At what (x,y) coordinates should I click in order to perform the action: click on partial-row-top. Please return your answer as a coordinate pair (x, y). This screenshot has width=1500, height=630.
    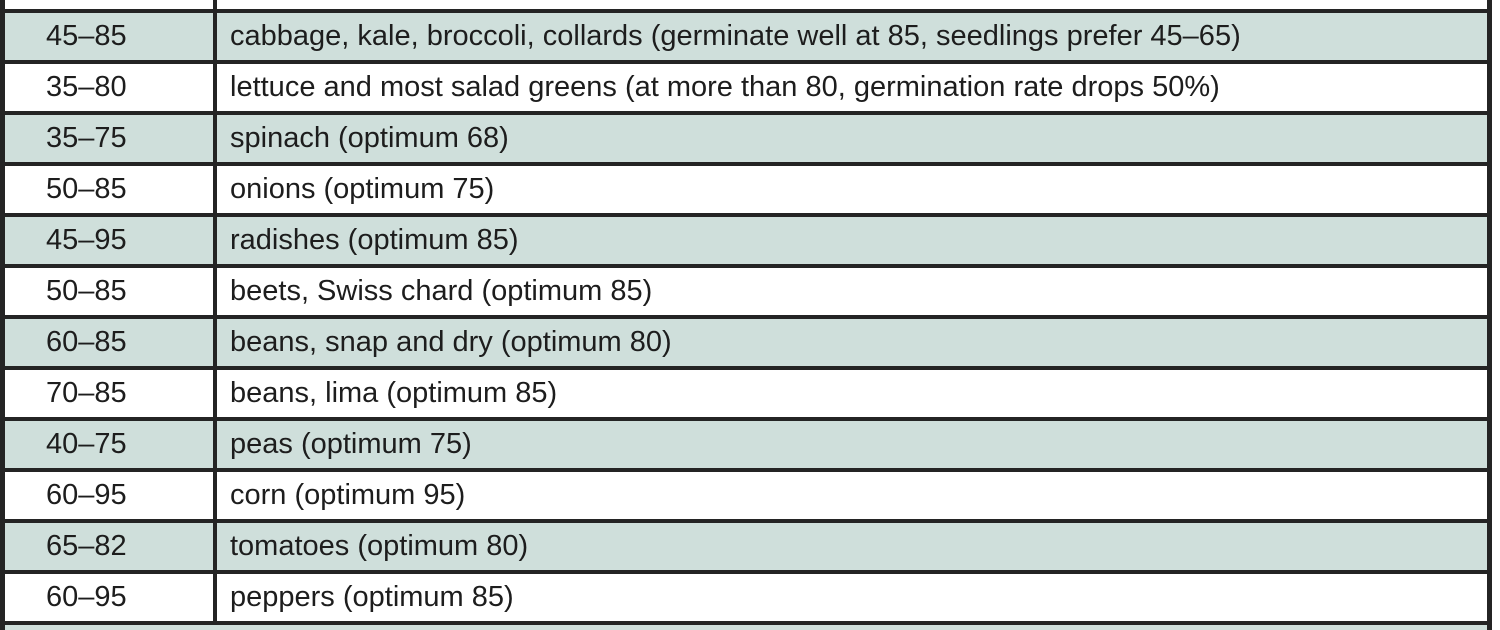
    Looking at the image, I should click on (746, 4).